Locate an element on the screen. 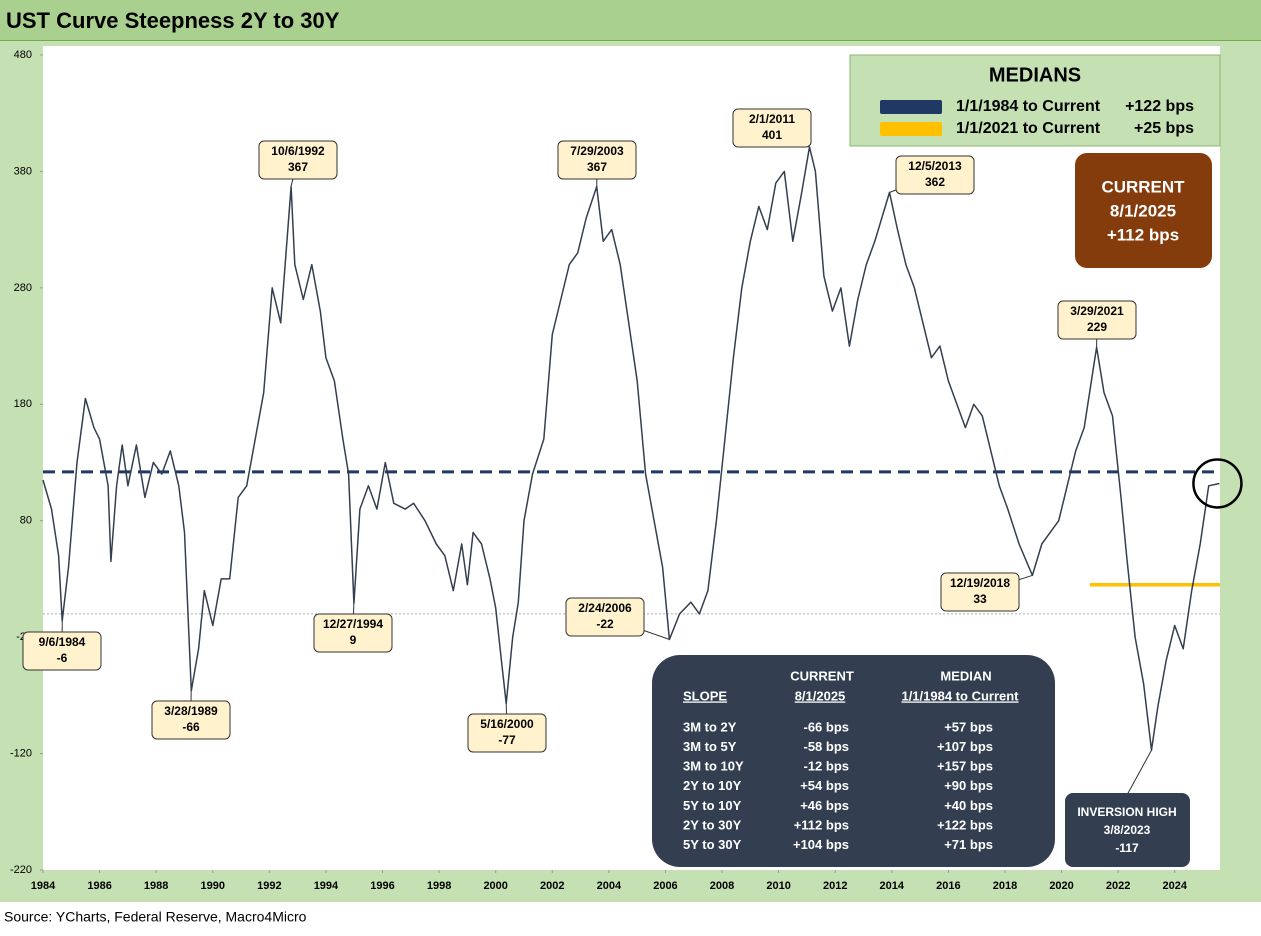 This screenshot has height=936, width=1261. x-tick-label: 1986 is located at coordinates (99, 886).